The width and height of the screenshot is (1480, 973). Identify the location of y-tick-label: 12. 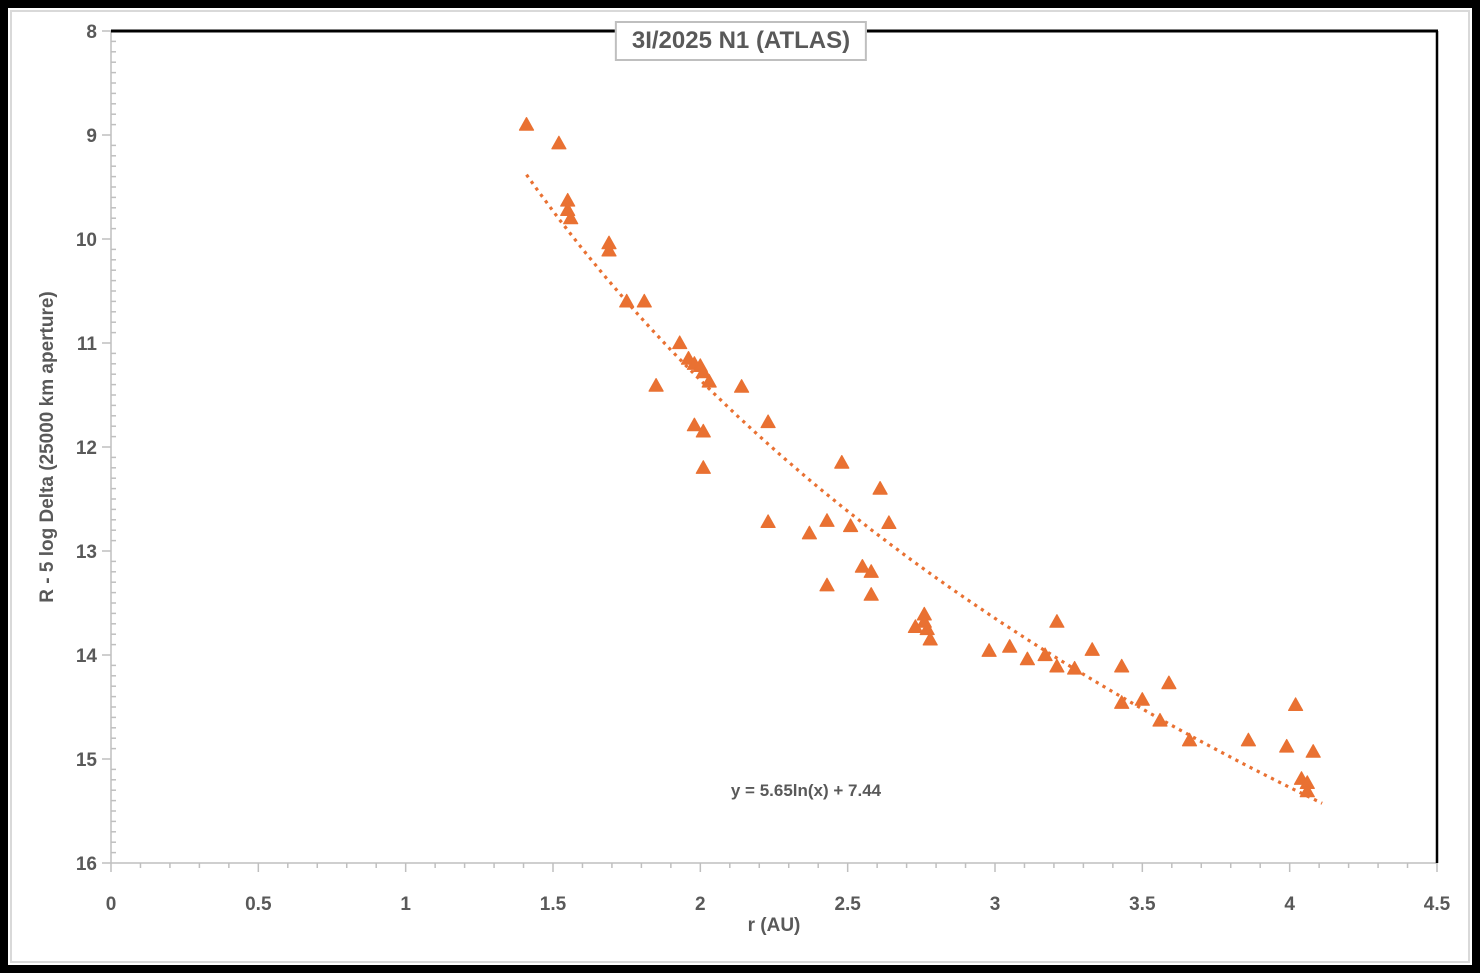
(86, 448).